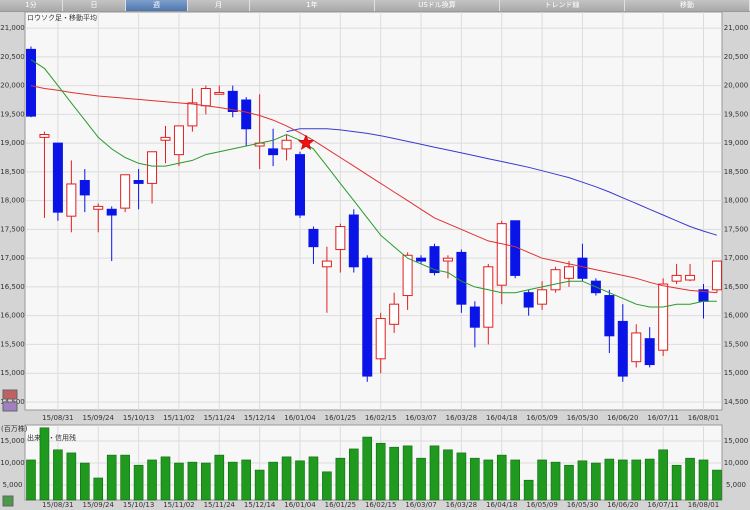  Describe the element at coordinates (12, 485) in the screenshot. I see `y-tick-label: 5,000` at that location.